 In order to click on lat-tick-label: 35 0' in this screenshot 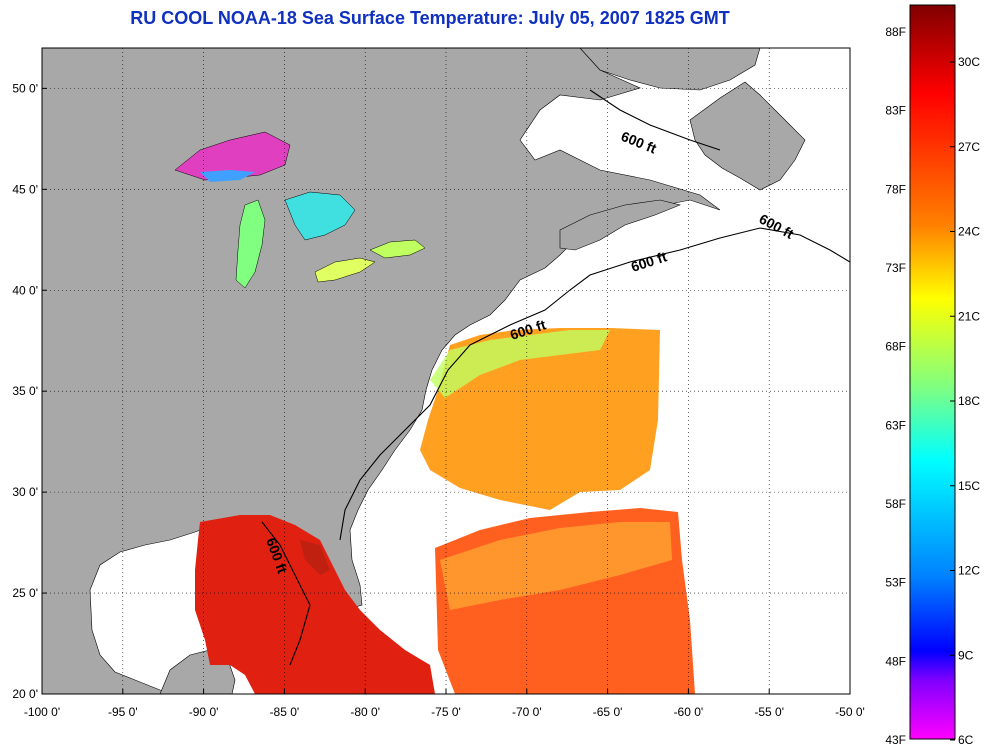, I will do `click(25, 391)`.